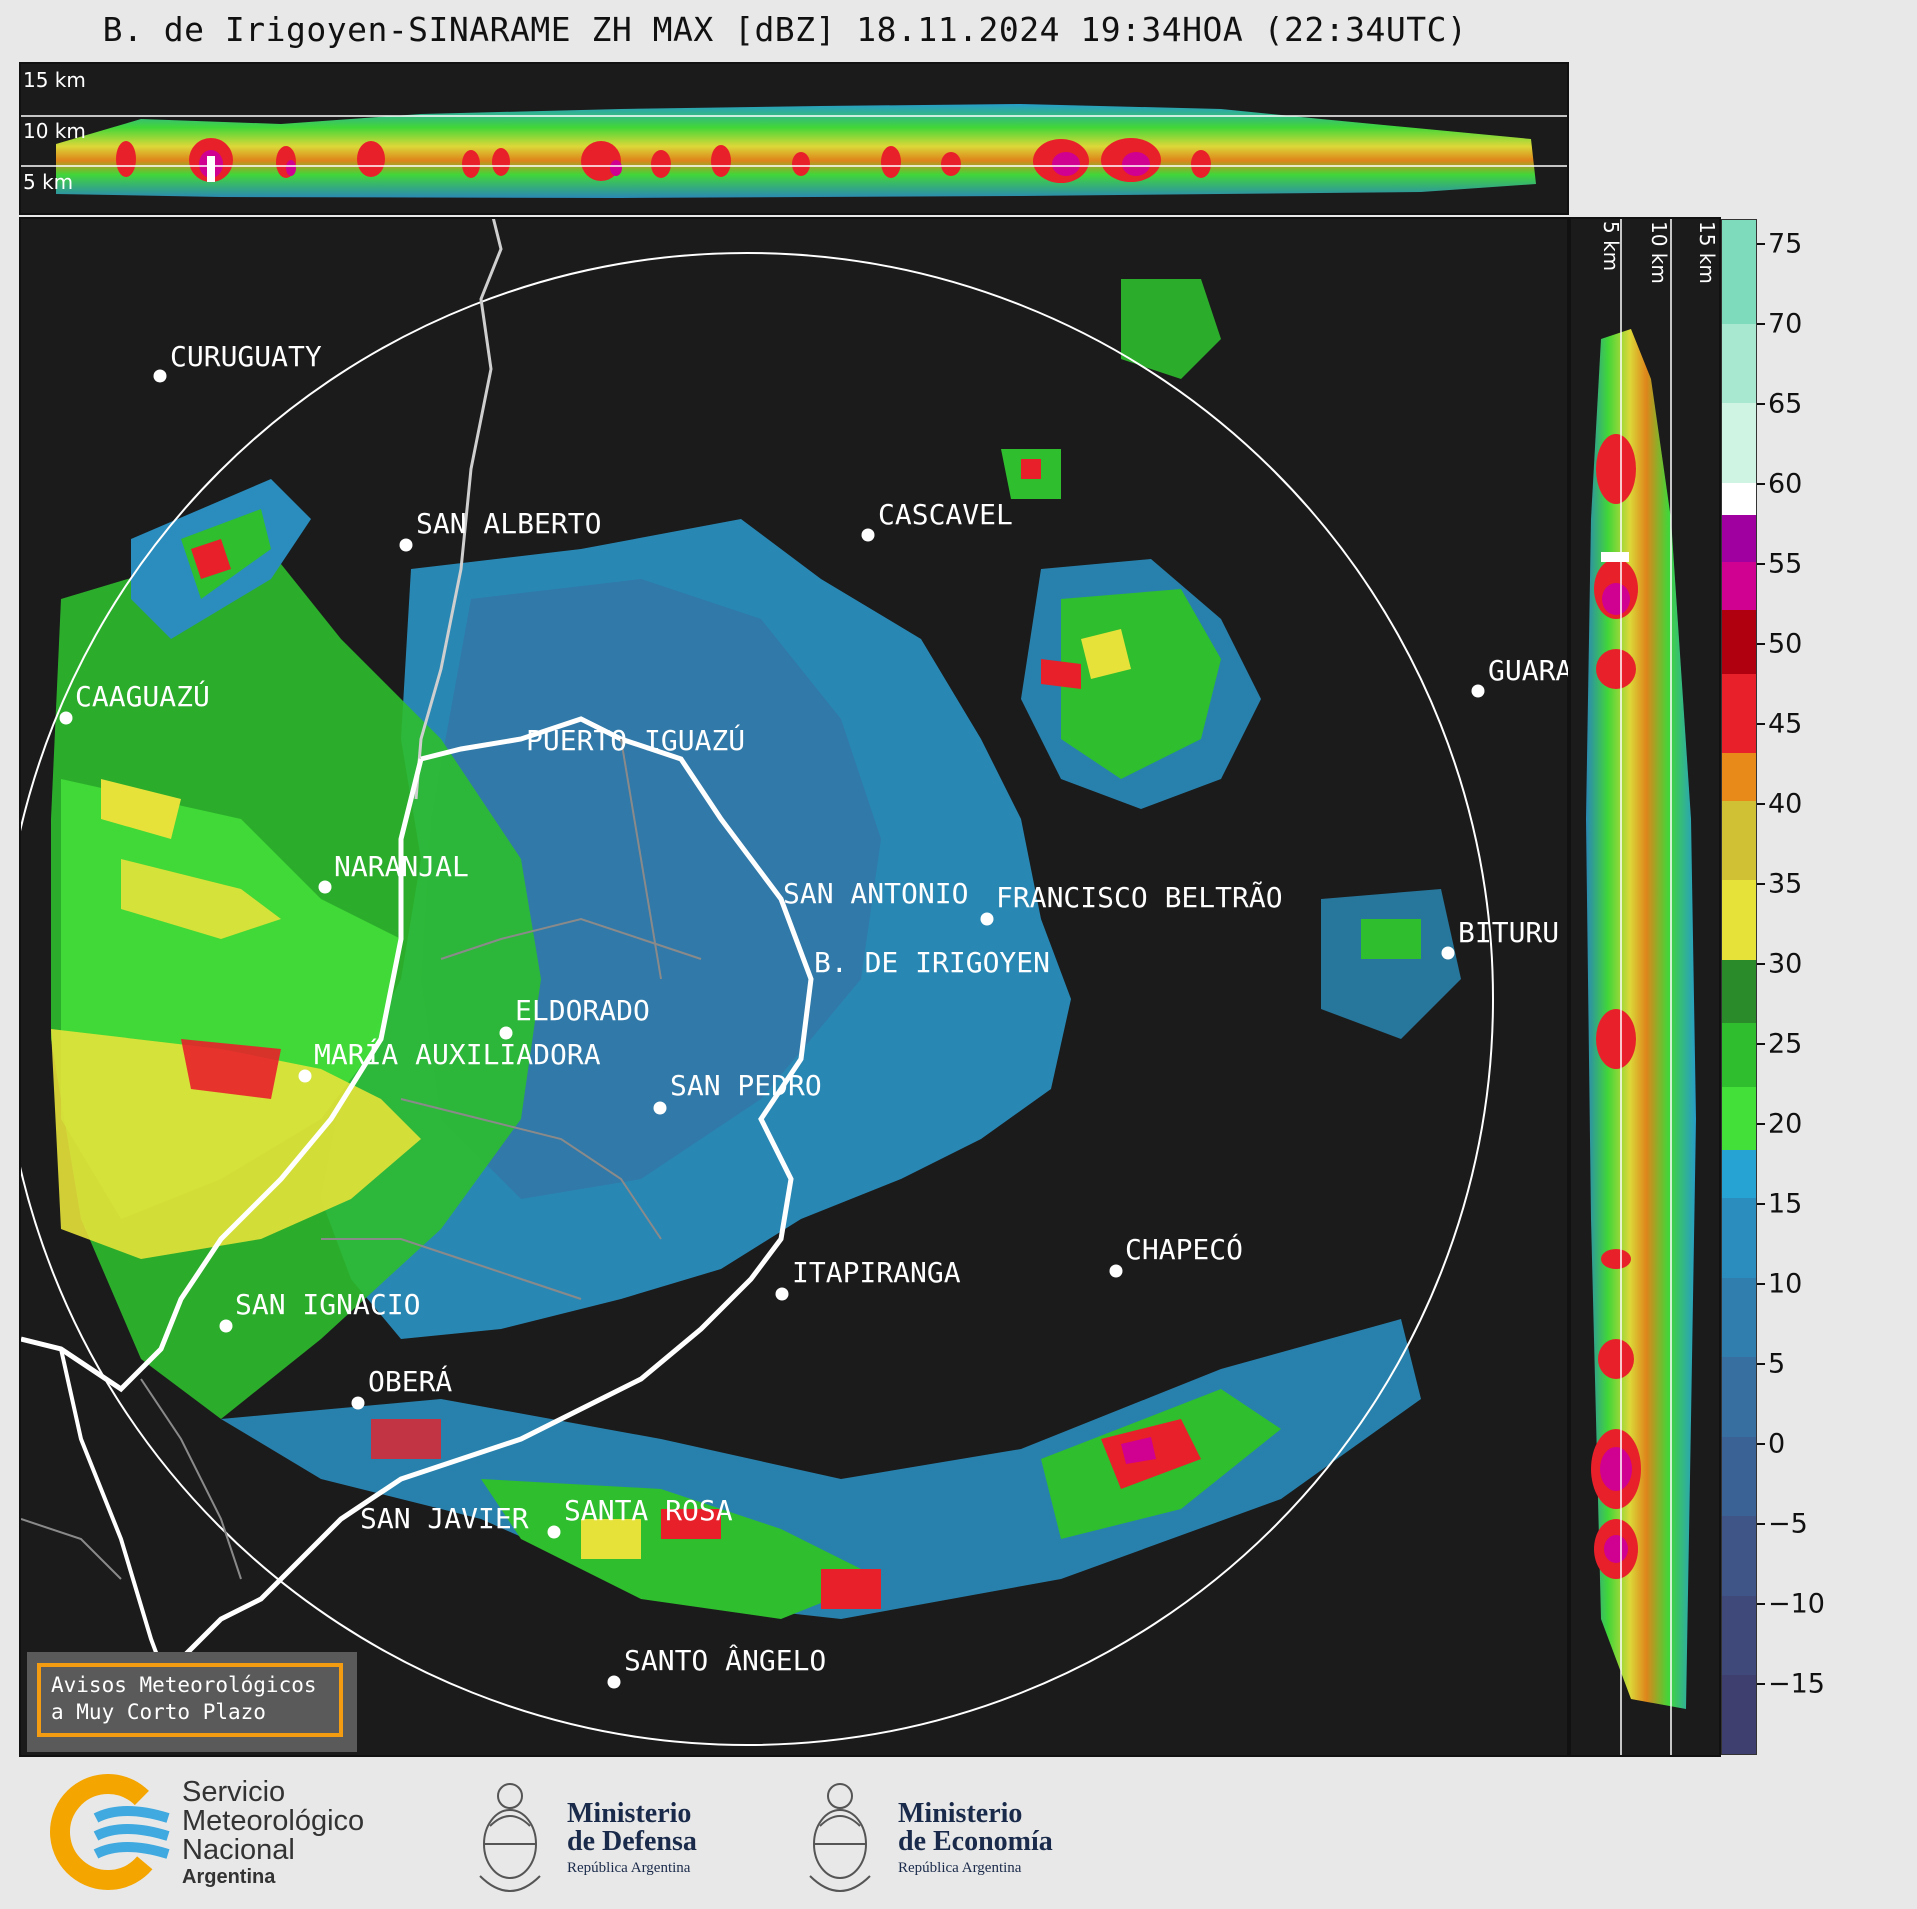 The width and height of the screenshot is (1917, 1909). I want to click on colorbar-tick-10: 10, so click(1785, 1284).